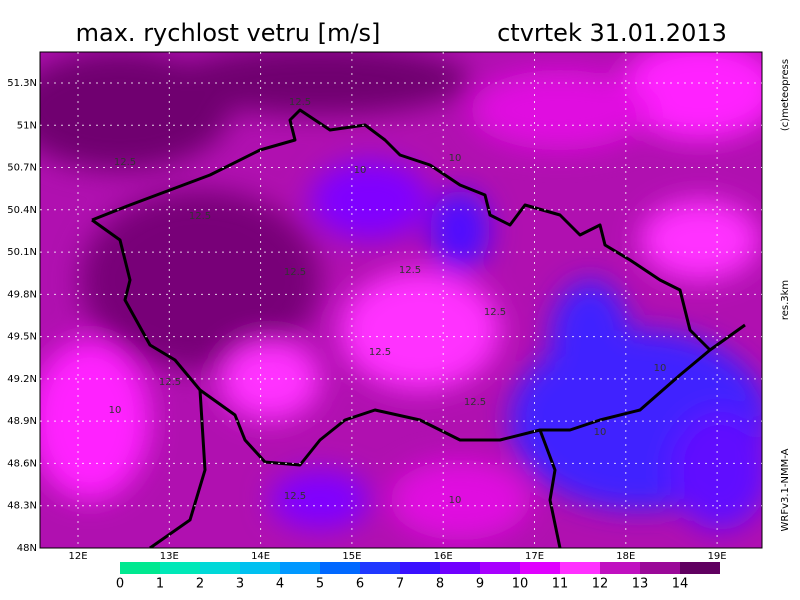  What do you see at coordinates (440, 584) in the screenshot?
I see `colorbar-label: 8` at bounding box center [440, 584].